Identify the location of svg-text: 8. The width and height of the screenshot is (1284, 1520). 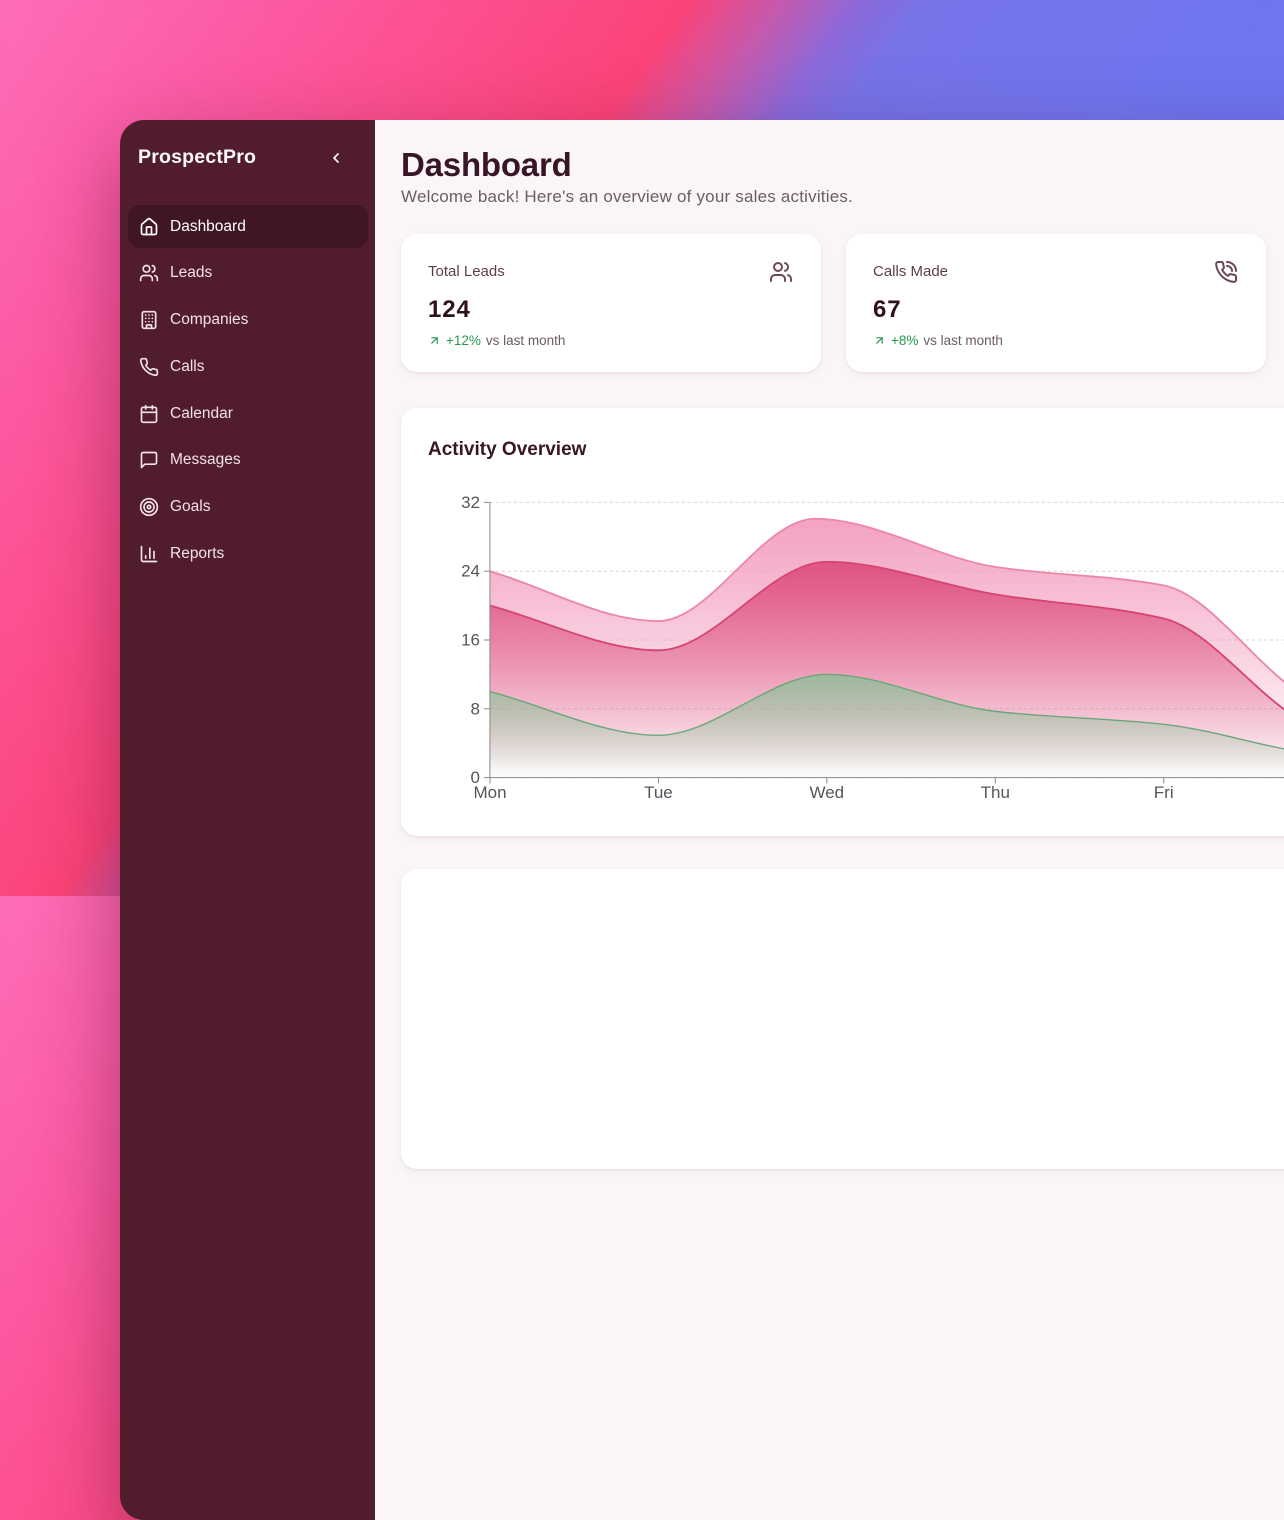
(475, 708).